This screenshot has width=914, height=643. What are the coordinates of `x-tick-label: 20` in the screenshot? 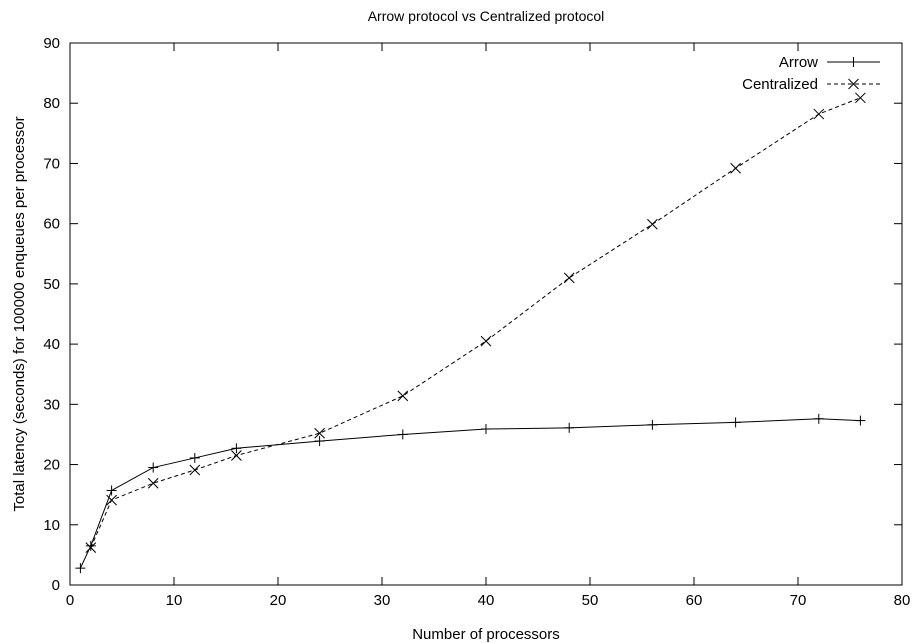 It's located at (278, 600).